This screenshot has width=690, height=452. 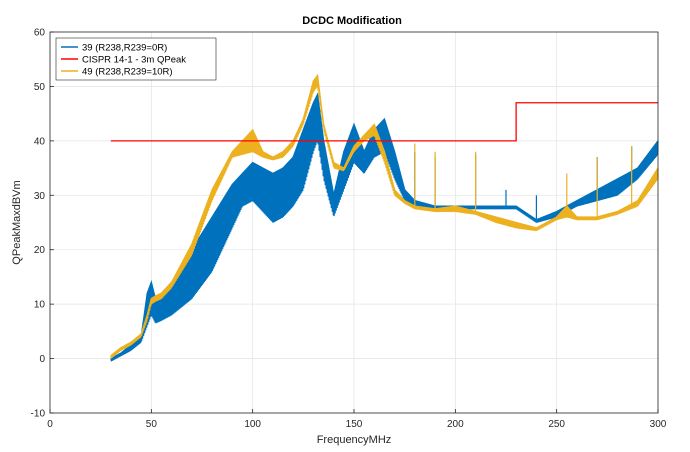 I want to click on x-tick-label: 50, so click(x=152, y=424).